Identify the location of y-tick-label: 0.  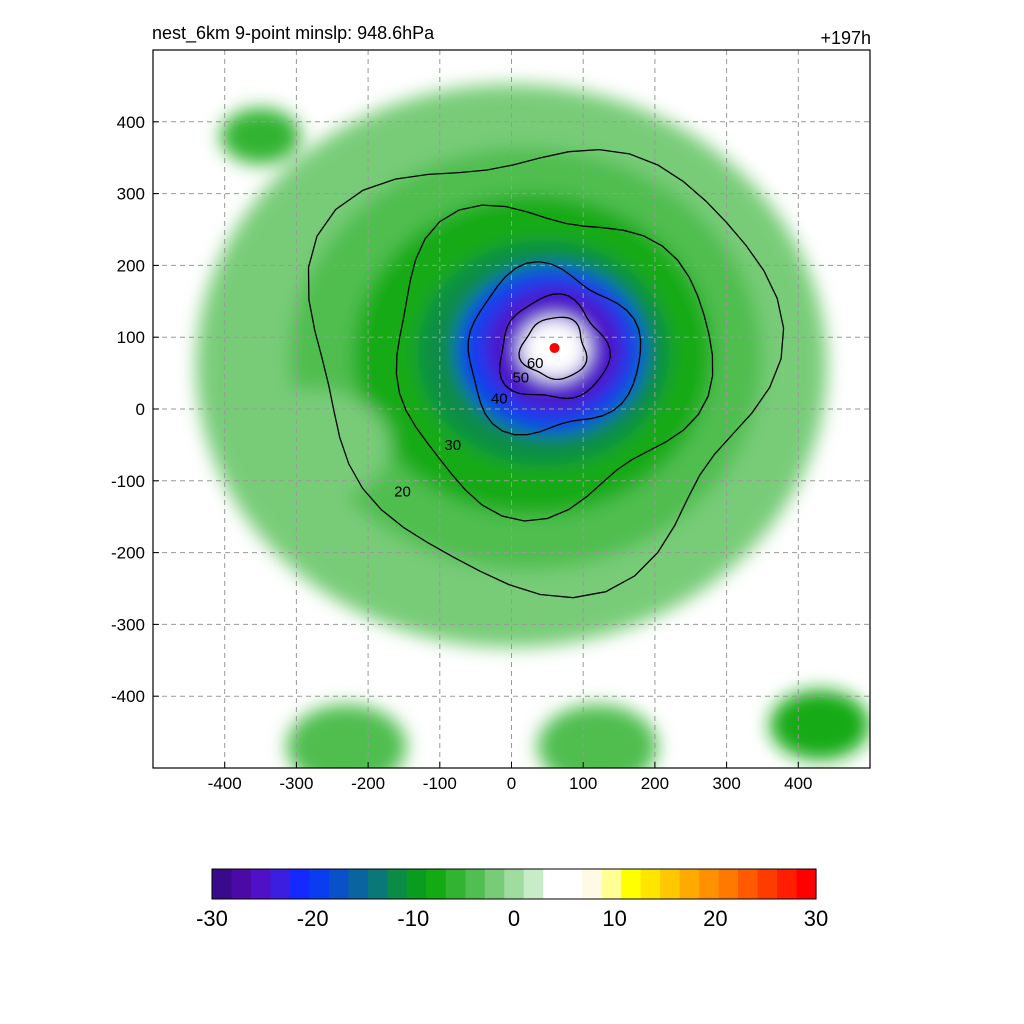
(140, 409).